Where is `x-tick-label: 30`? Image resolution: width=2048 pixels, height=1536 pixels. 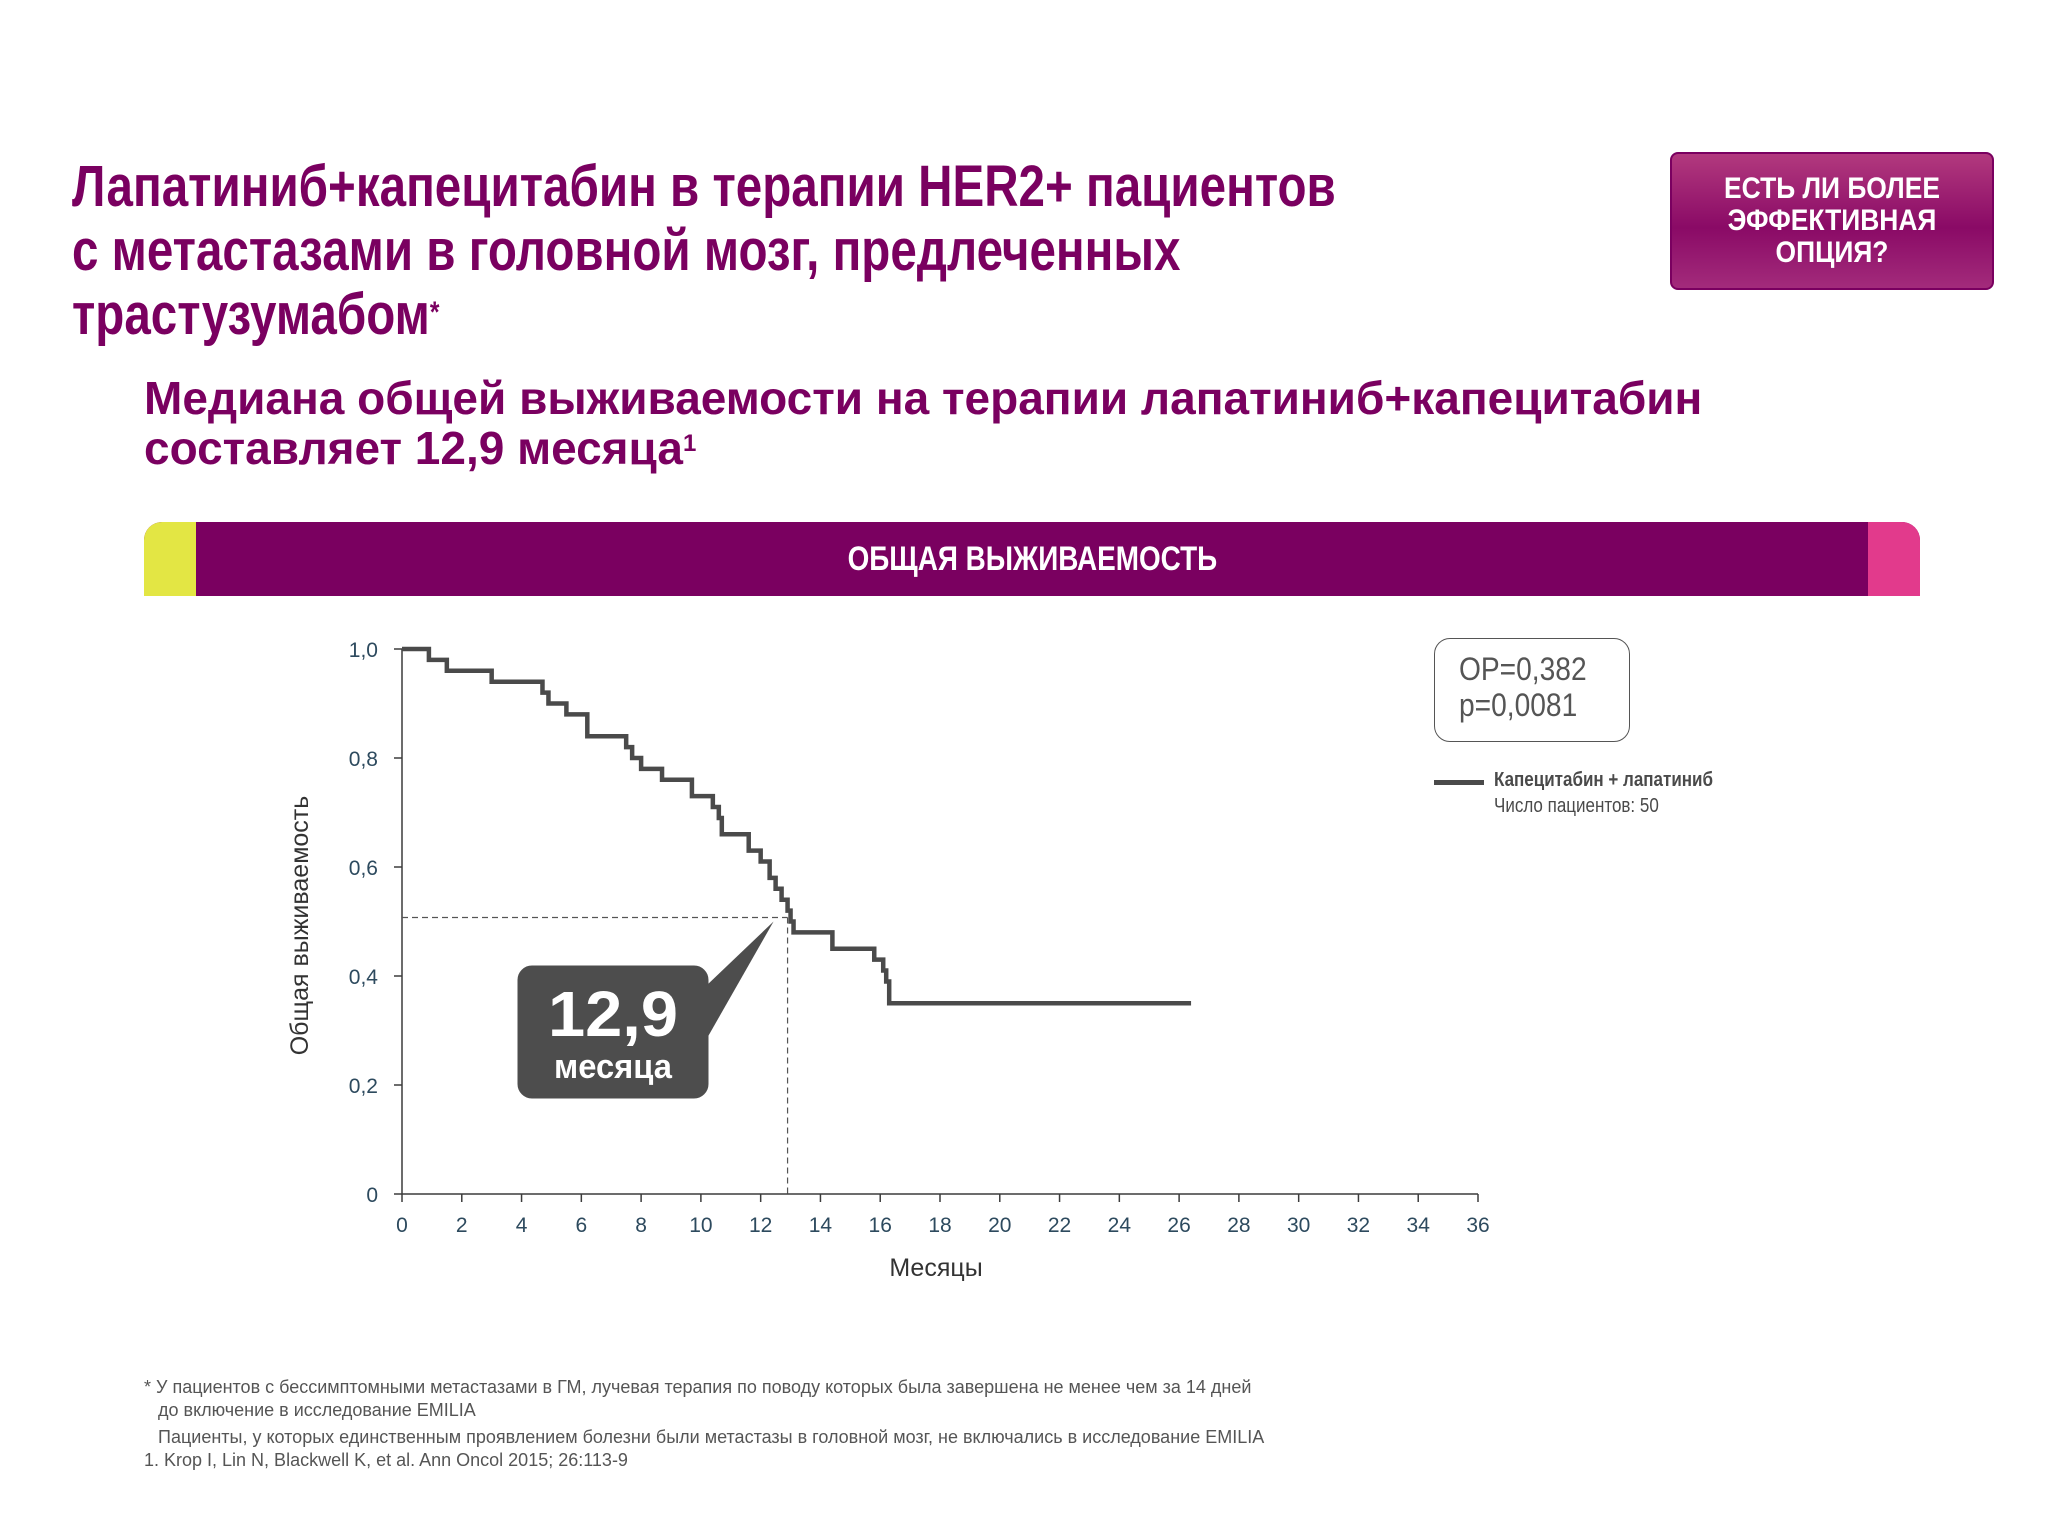 x-tick-label: 30 is located at coordinates (1298, 1225).